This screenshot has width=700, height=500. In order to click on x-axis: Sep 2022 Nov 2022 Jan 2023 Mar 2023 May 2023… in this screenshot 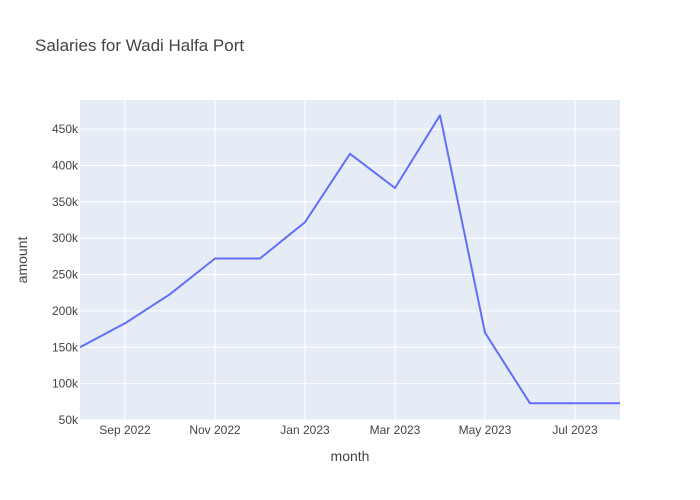, I will do `click(348, 430)`.